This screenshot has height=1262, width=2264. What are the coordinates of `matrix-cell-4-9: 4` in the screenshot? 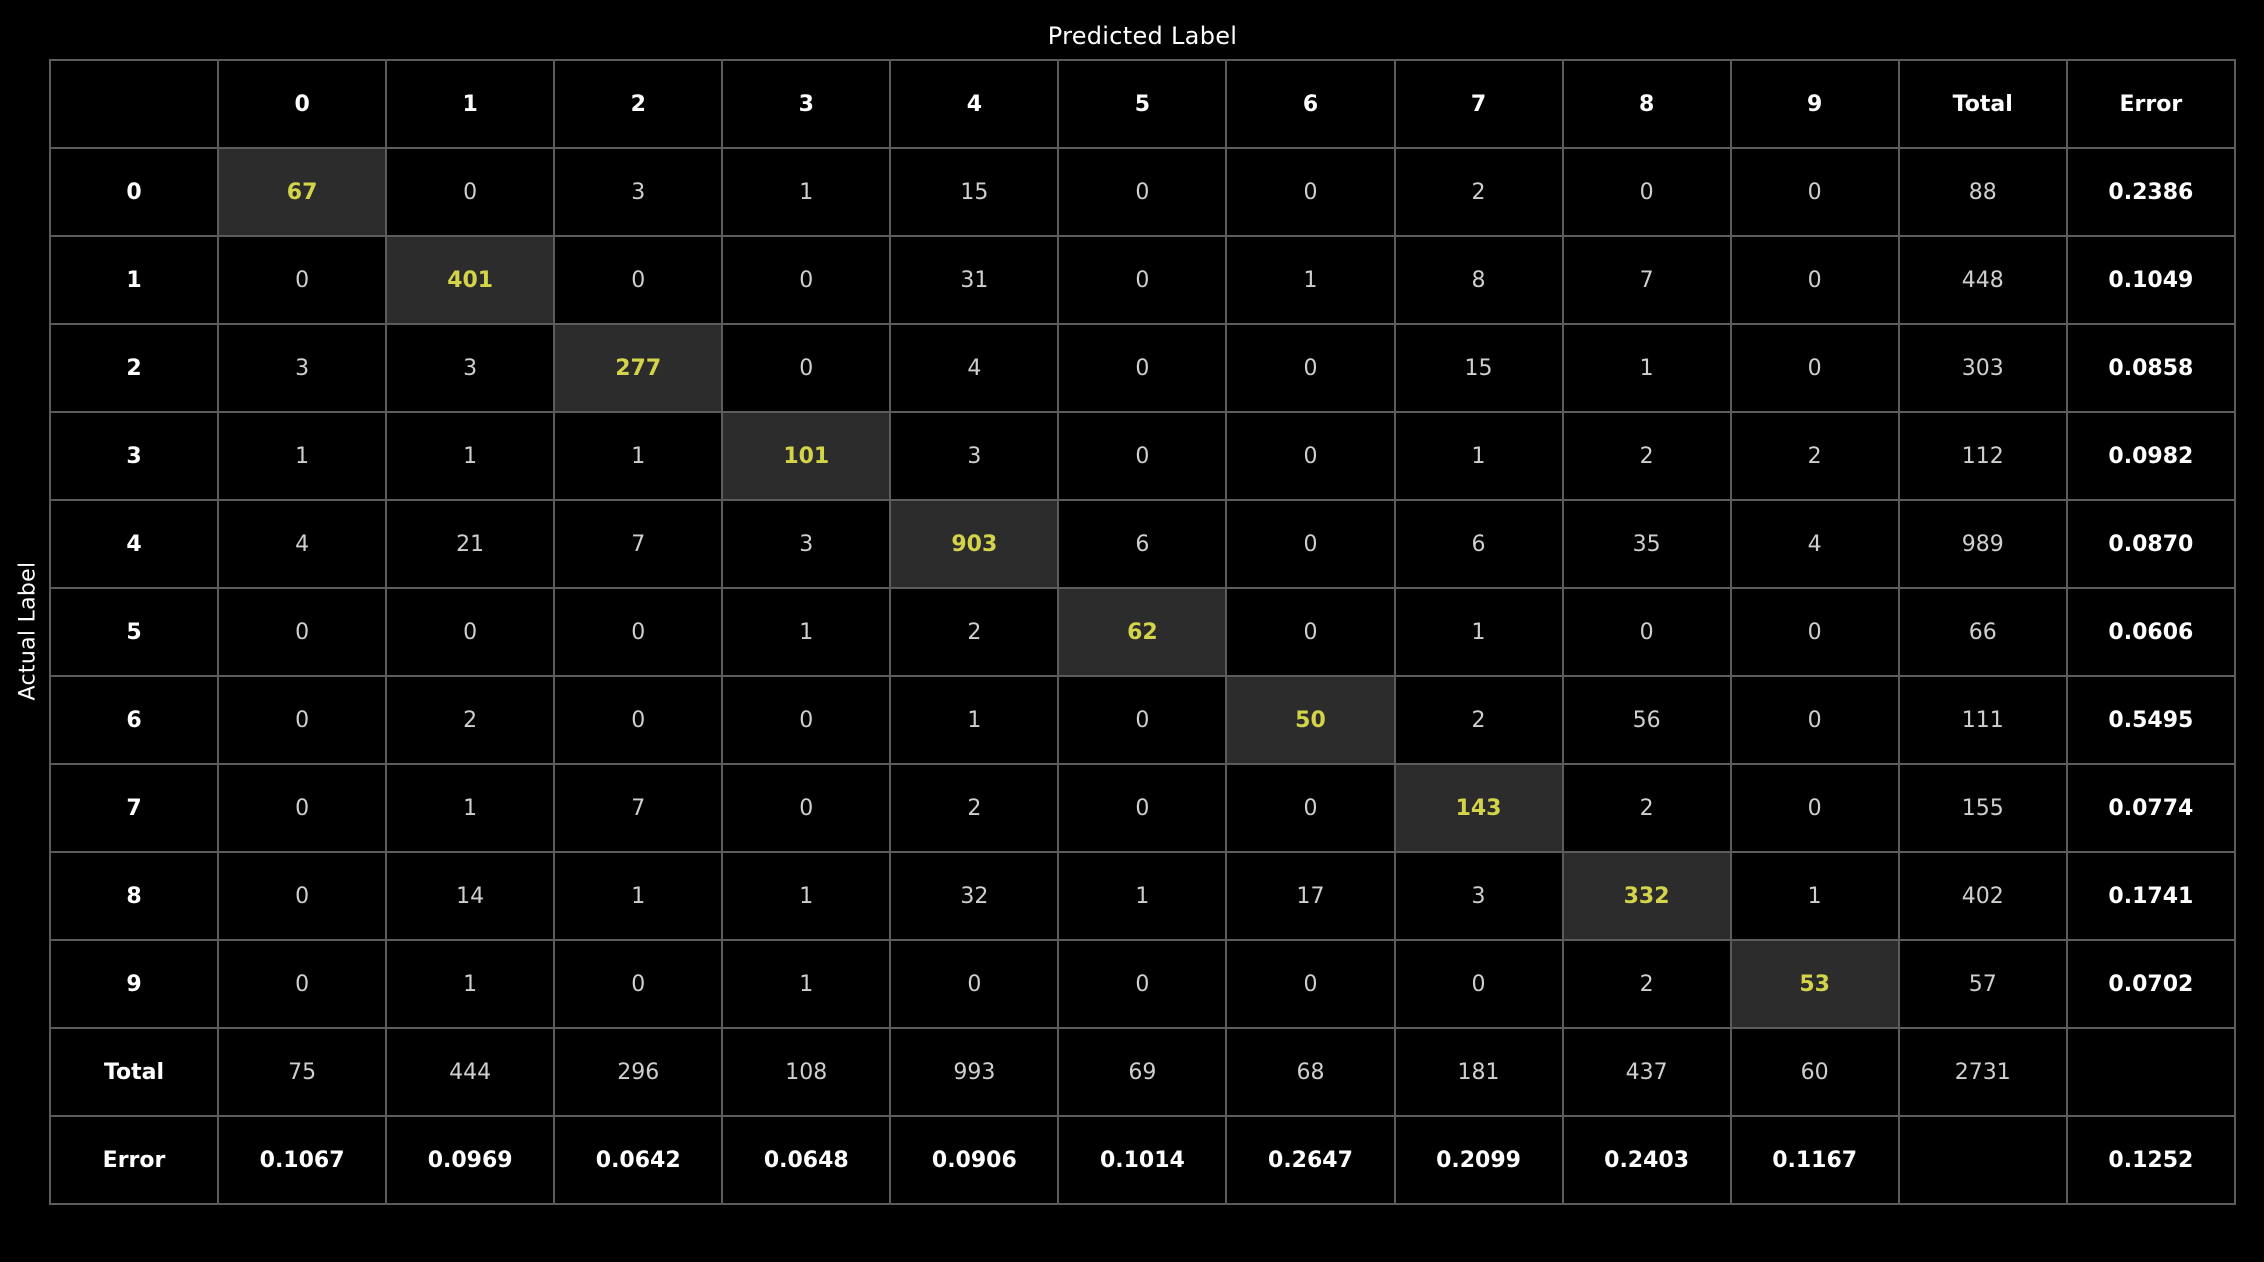 It's located at (1814, 544).